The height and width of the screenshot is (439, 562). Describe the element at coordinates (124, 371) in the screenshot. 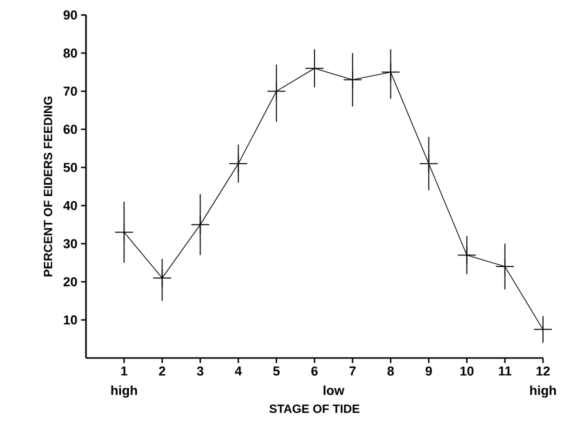

I see `x-tick-label: 1` at that location.